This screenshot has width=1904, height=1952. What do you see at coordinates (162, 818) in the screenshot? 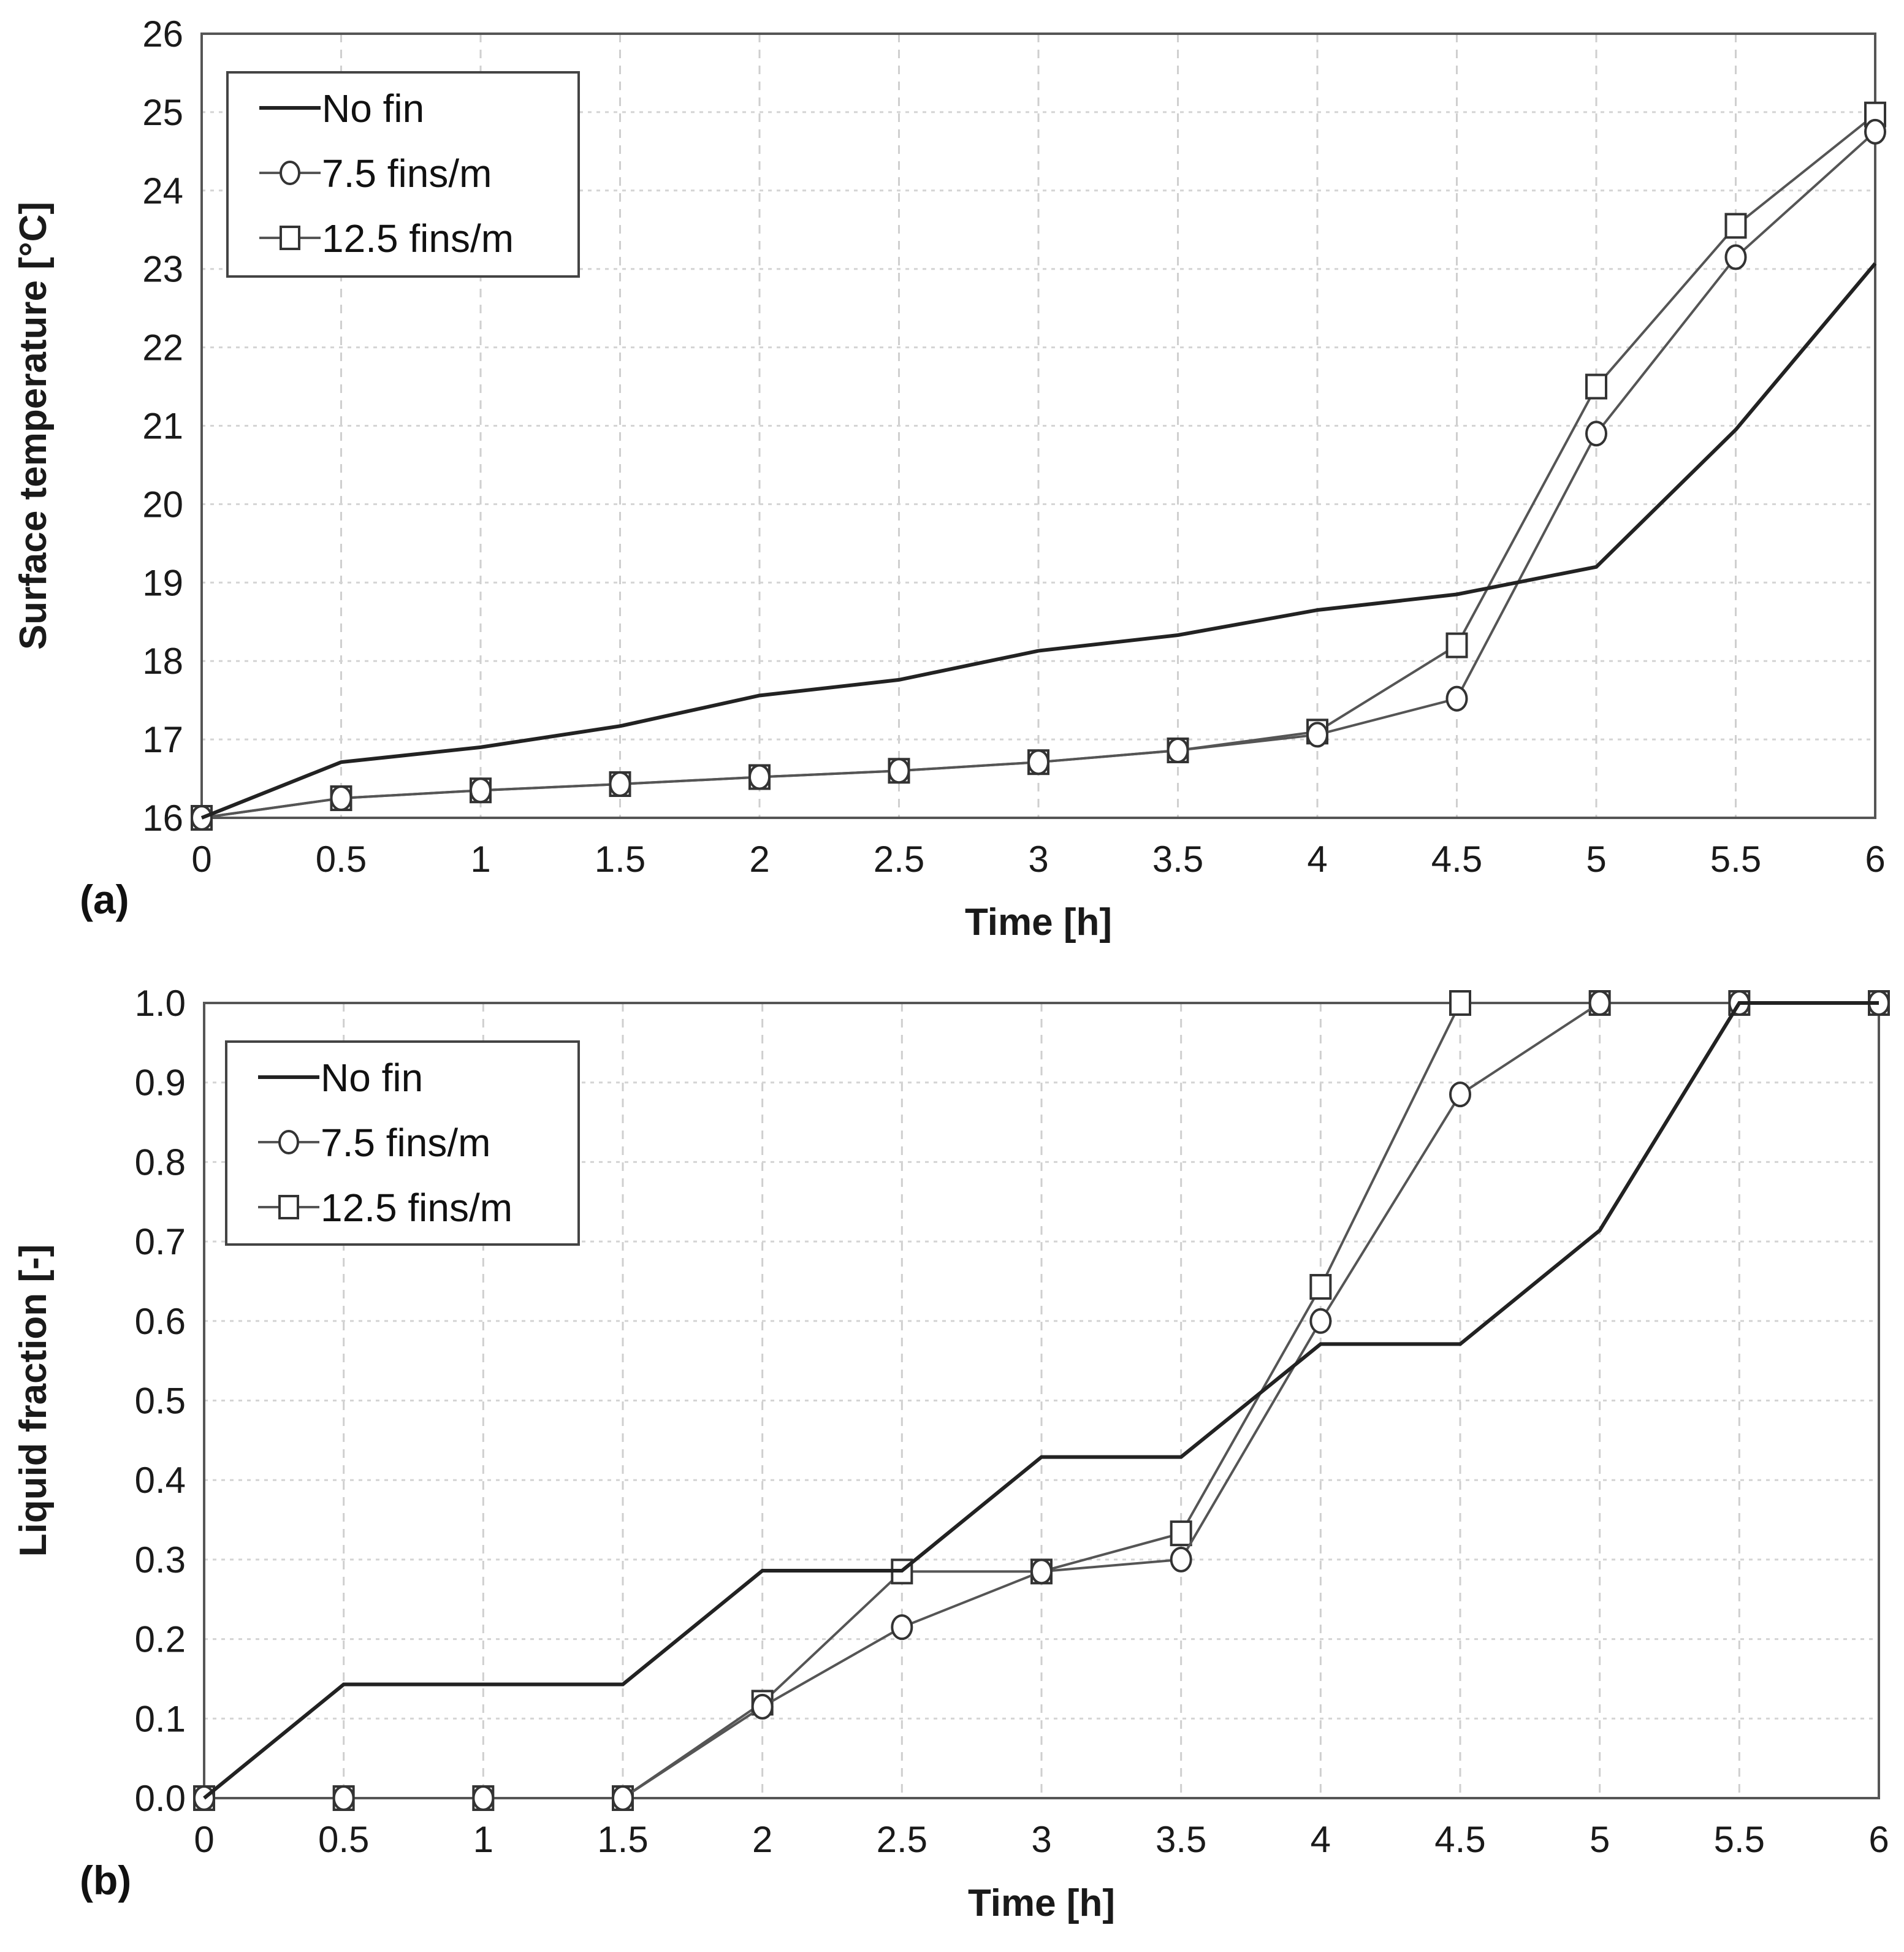
I see `y-tick-label: 16` at bounding box center [162, 818].